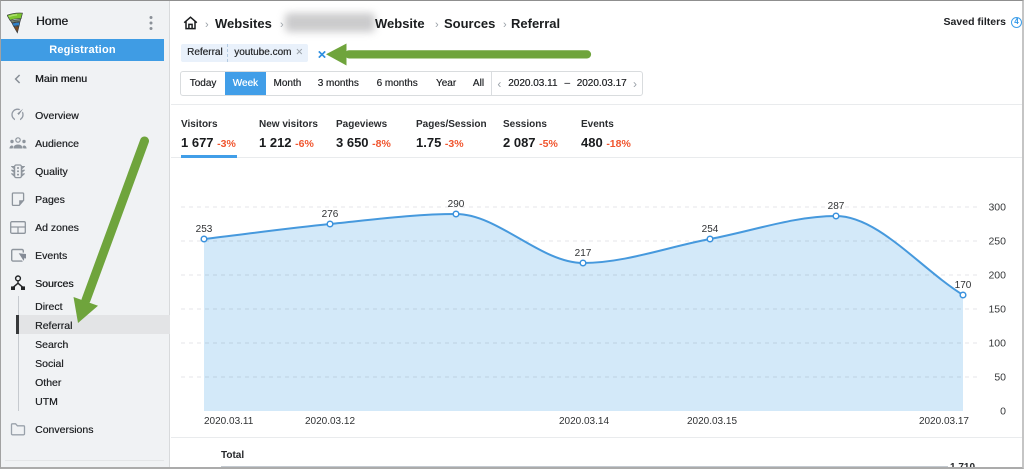  What do you see at coordinates (710, 229) in the screenshot?
I see `svg-text: 254` at bounding box center [710, 229].